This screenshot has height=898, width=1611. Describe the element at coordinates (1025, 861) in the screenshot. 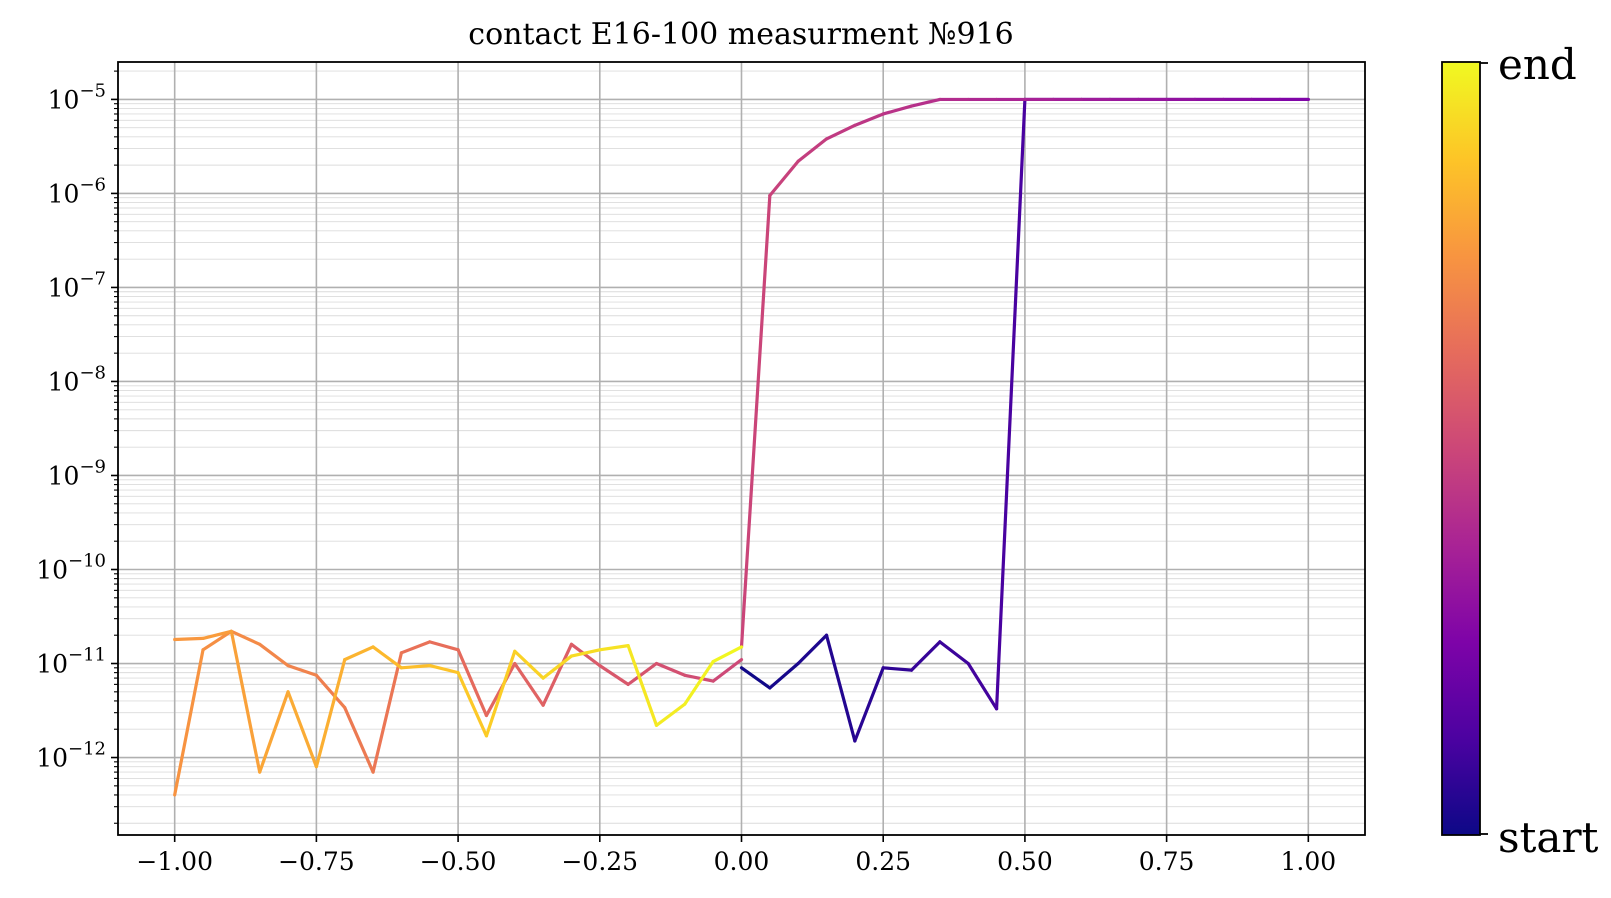

I see `x-tick-label: 0.50` at that location.